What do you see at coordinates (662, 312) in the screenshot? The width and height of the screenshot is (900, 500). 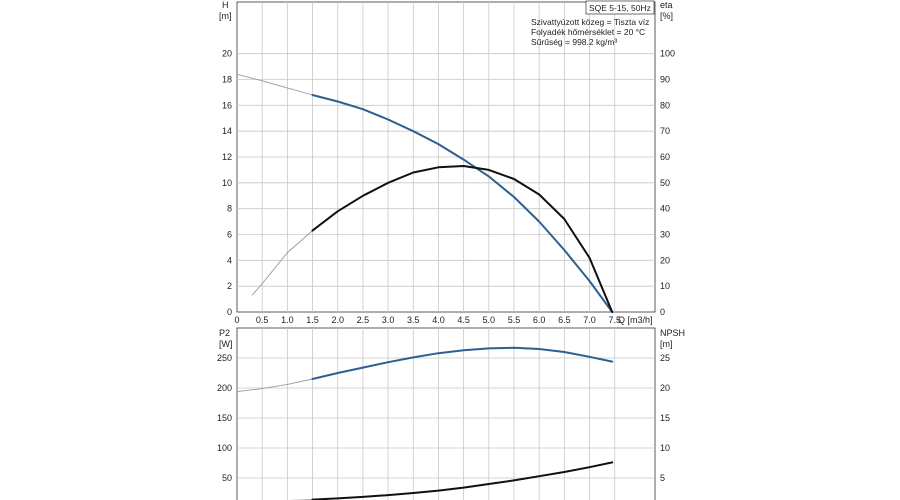 I see `y-right-tick-label: 0` at bounding box center [662, 312].